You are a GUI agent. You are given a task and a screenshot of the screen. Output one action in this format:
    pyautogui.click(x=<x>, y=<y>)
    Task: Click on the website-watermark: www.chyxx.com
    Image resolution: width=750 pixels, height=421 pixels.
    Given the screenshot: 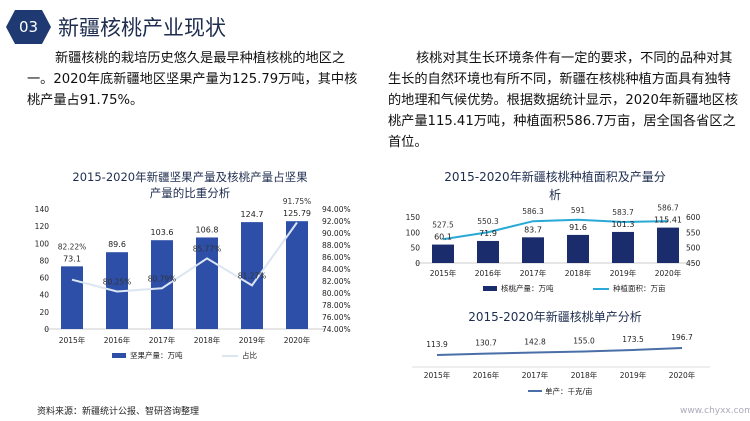 What is the action you would take?
    pyautogui.click(x=715, y=411)
    